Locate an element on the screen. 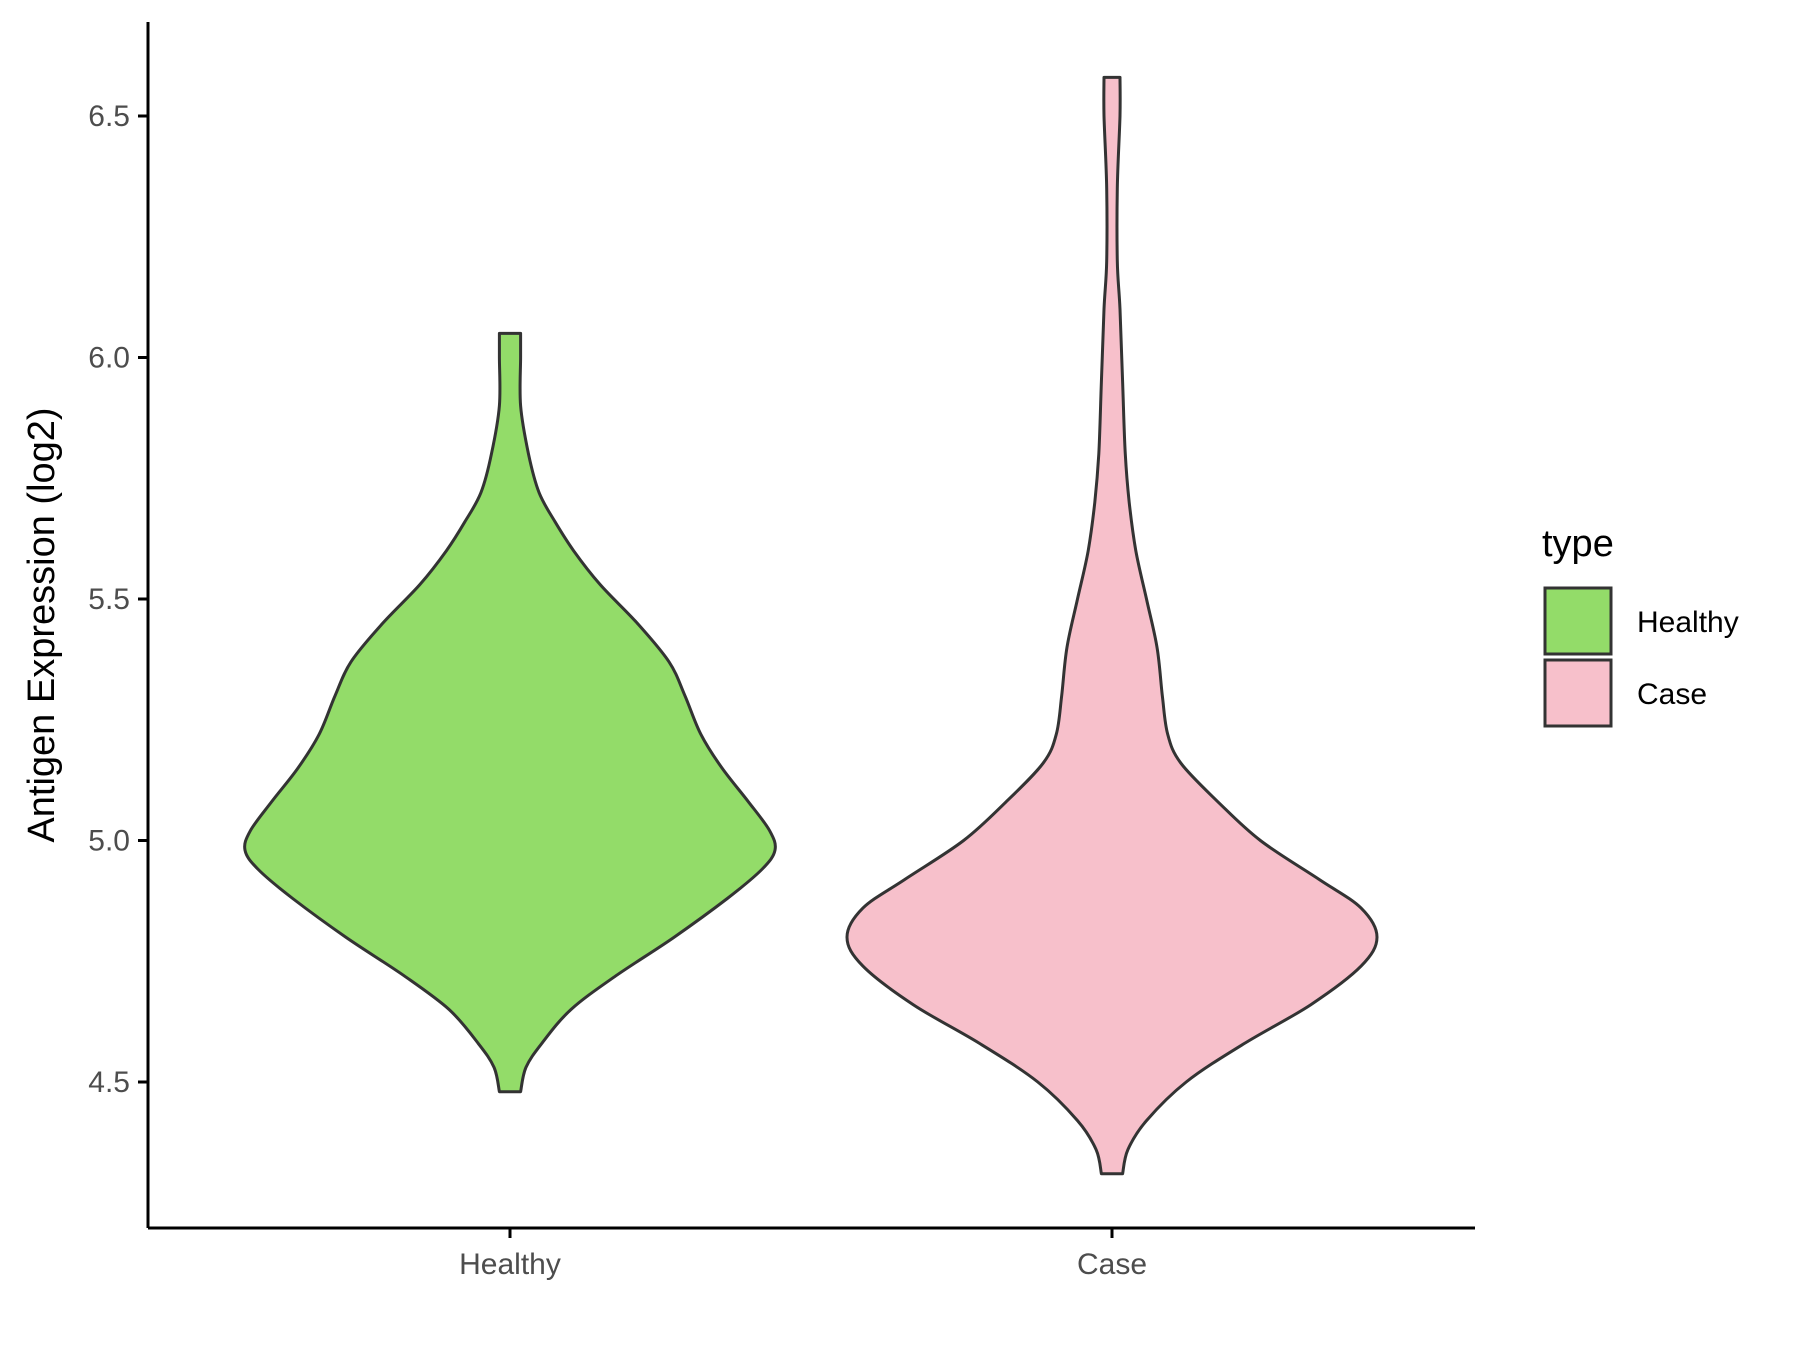 Image resolution: width=1800 pixels, height=1350 pixels. y-tick-label: 5.5 is located at coordinates (109, 599).